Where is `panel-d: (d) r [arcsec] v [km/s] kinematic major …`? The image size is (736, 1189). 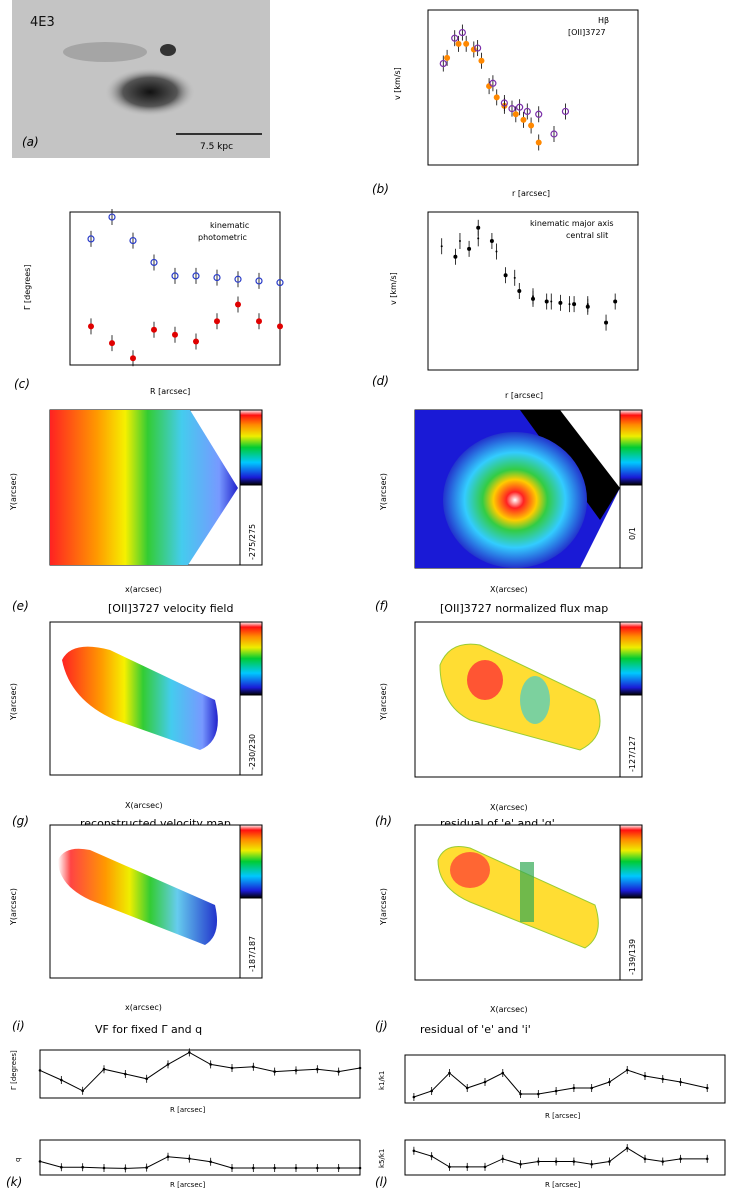 panel-d: (d) r [arcsec] v [km/s] kinematic major … is located at coordinates (505, 305).